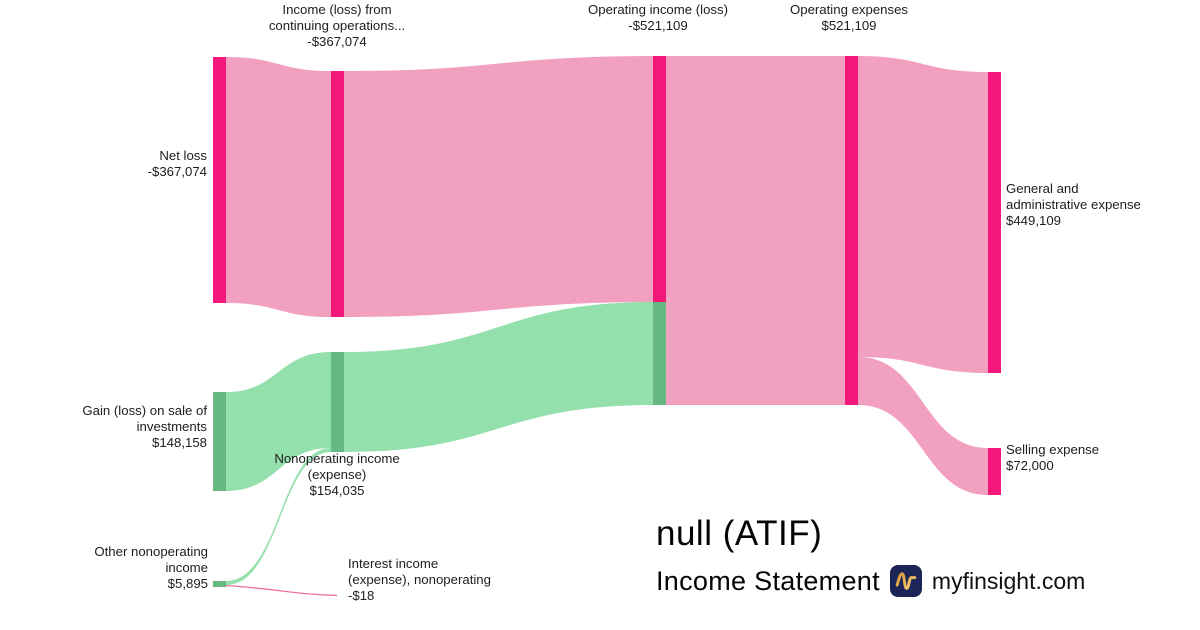  What do you see at coordinates (151, 551) in the screenshot?
I see `label-other-nonoperating: Other nonoperating` at bounding box center [151, 551].